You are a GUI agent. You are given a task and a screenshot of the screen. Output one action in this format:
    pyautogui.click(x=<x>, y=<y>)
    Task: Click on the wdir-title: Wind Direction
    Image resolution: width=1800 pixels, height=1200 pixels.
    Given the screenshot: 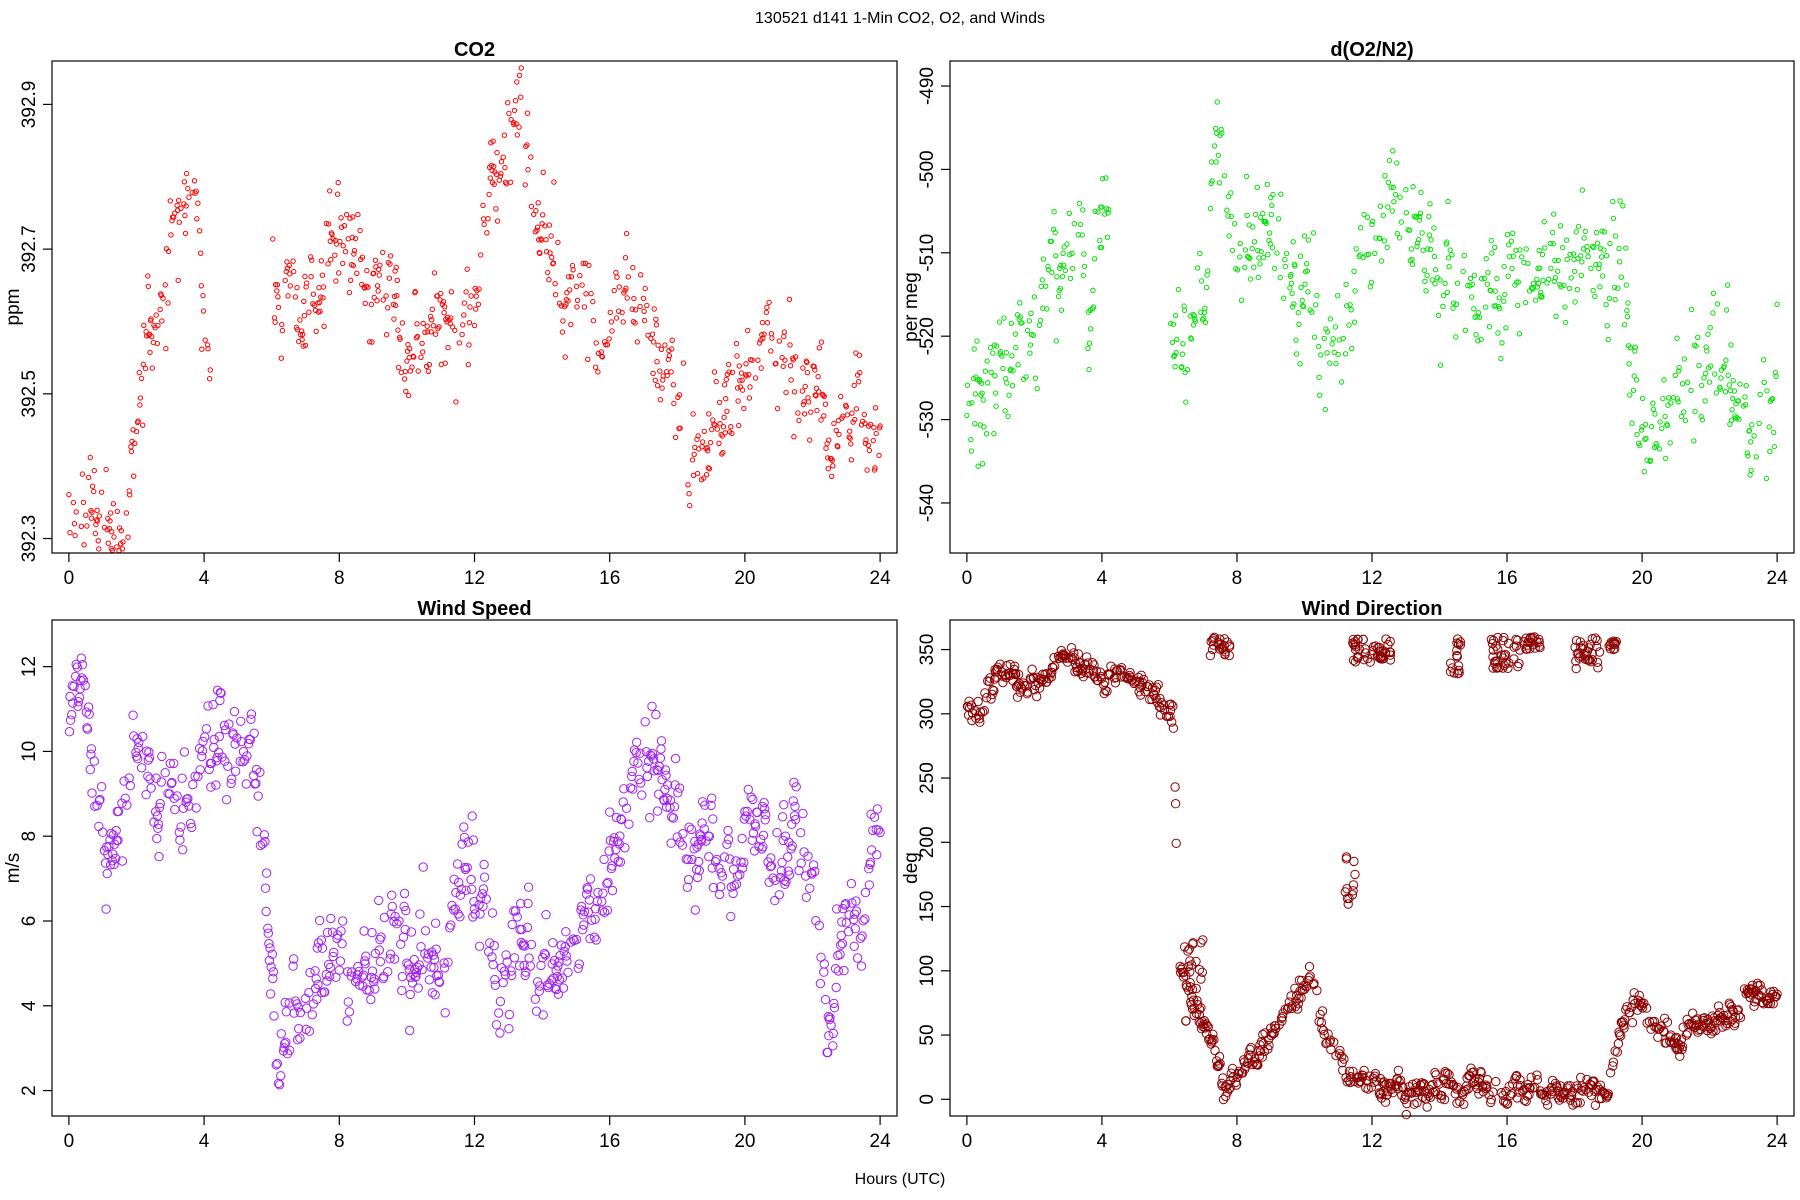 What is the action you would take?
    pyautogui.click(x=1372, y=609)
    